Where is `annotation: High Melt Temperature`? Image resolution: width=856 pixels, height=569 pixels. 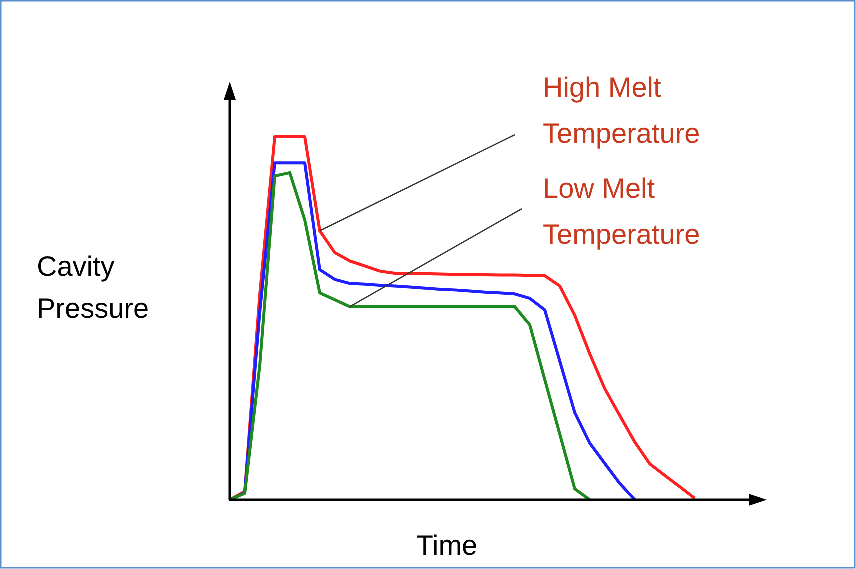
annotation: High Melt Temperature is located at coordinates (621, 110).